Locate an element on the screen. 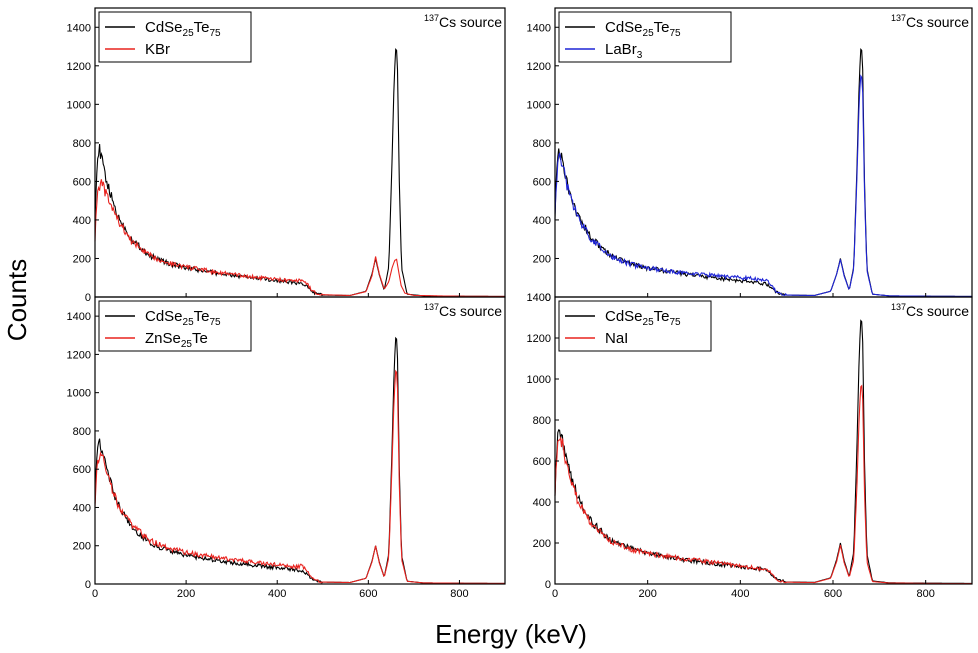 This screenshot has width=978, height=653. series-line-znse25te is located at coordinates (299, 476).